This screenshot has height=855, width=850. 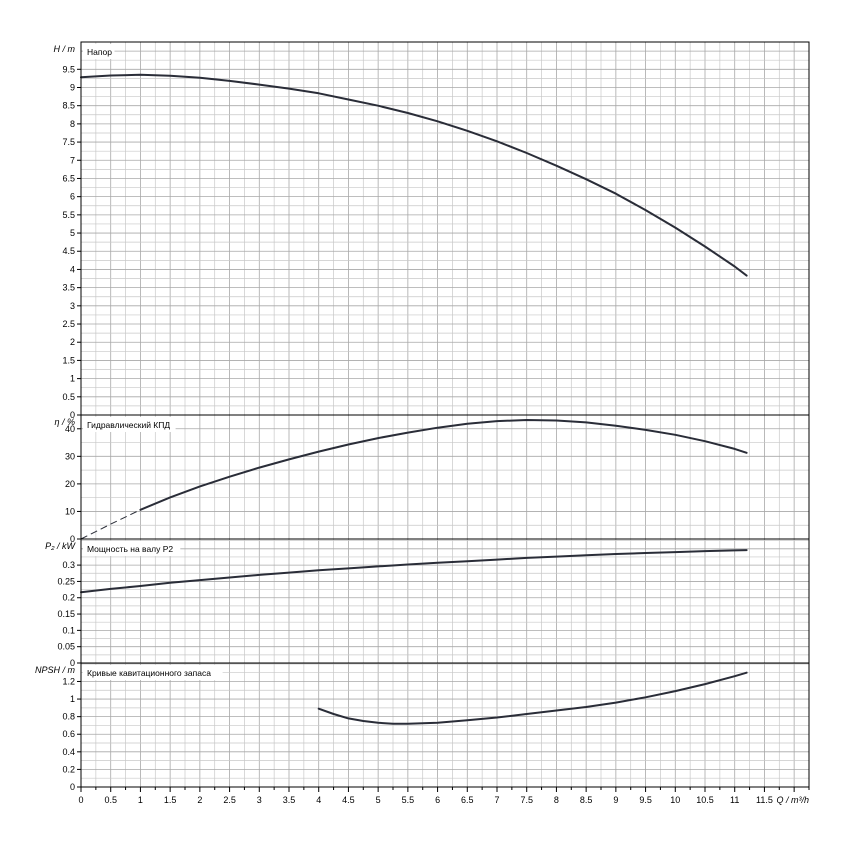 I want to click on x-tick-label: 11.5, so click(x=764, y=800).